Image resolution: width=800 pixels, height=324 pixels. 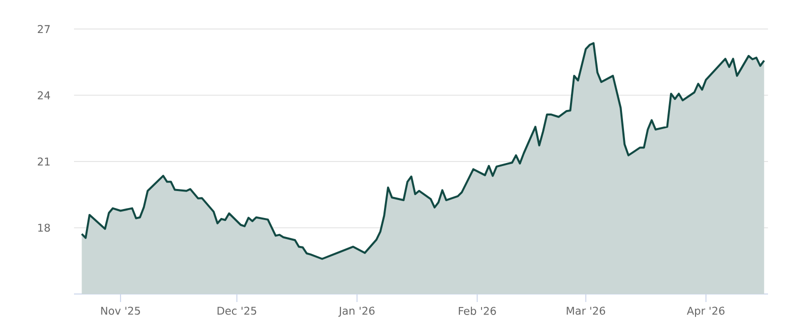 I want to click on y-tick-label: 24, so click(x=44, y=95).